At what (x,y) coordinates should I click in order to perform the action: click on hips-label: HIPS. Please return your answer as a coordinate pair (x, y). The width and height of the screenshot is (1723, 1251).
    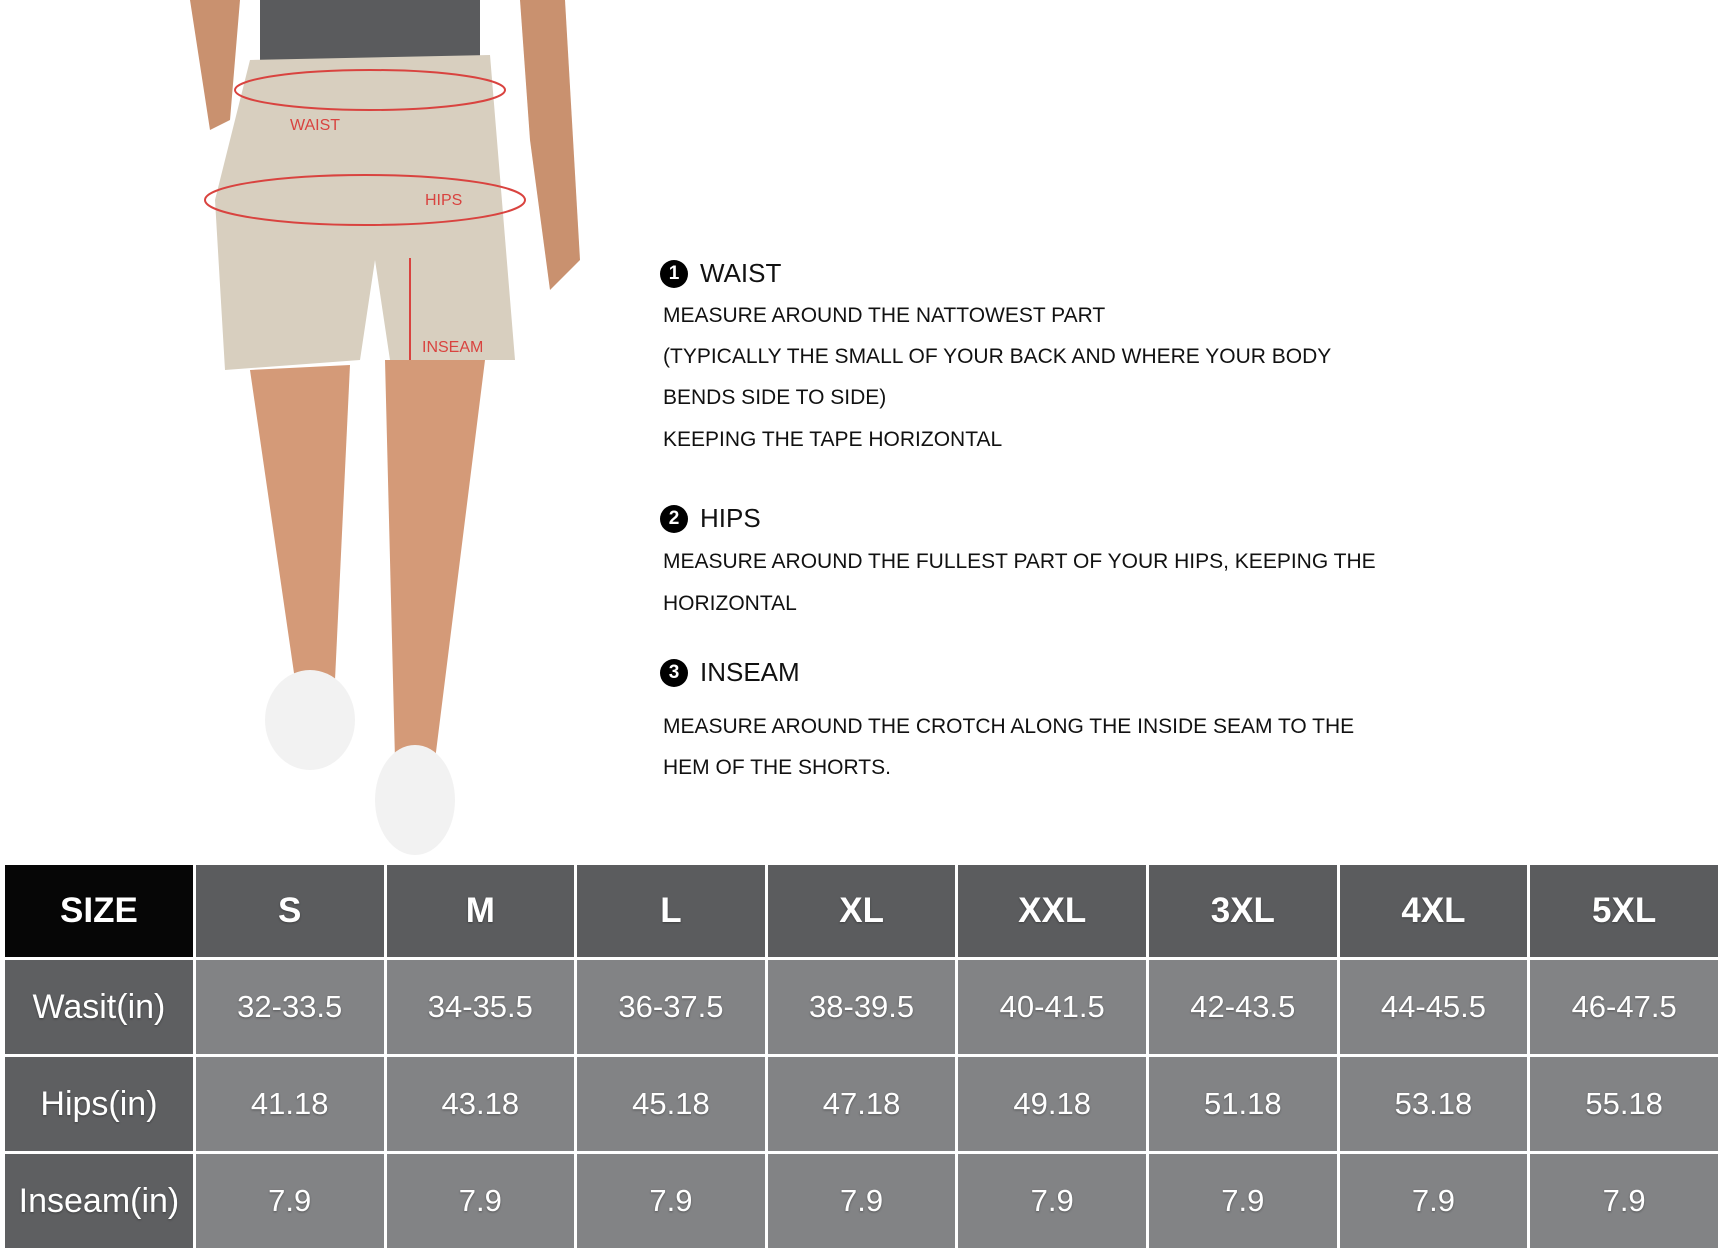
    Looking at the image, I should click on (443, 200).